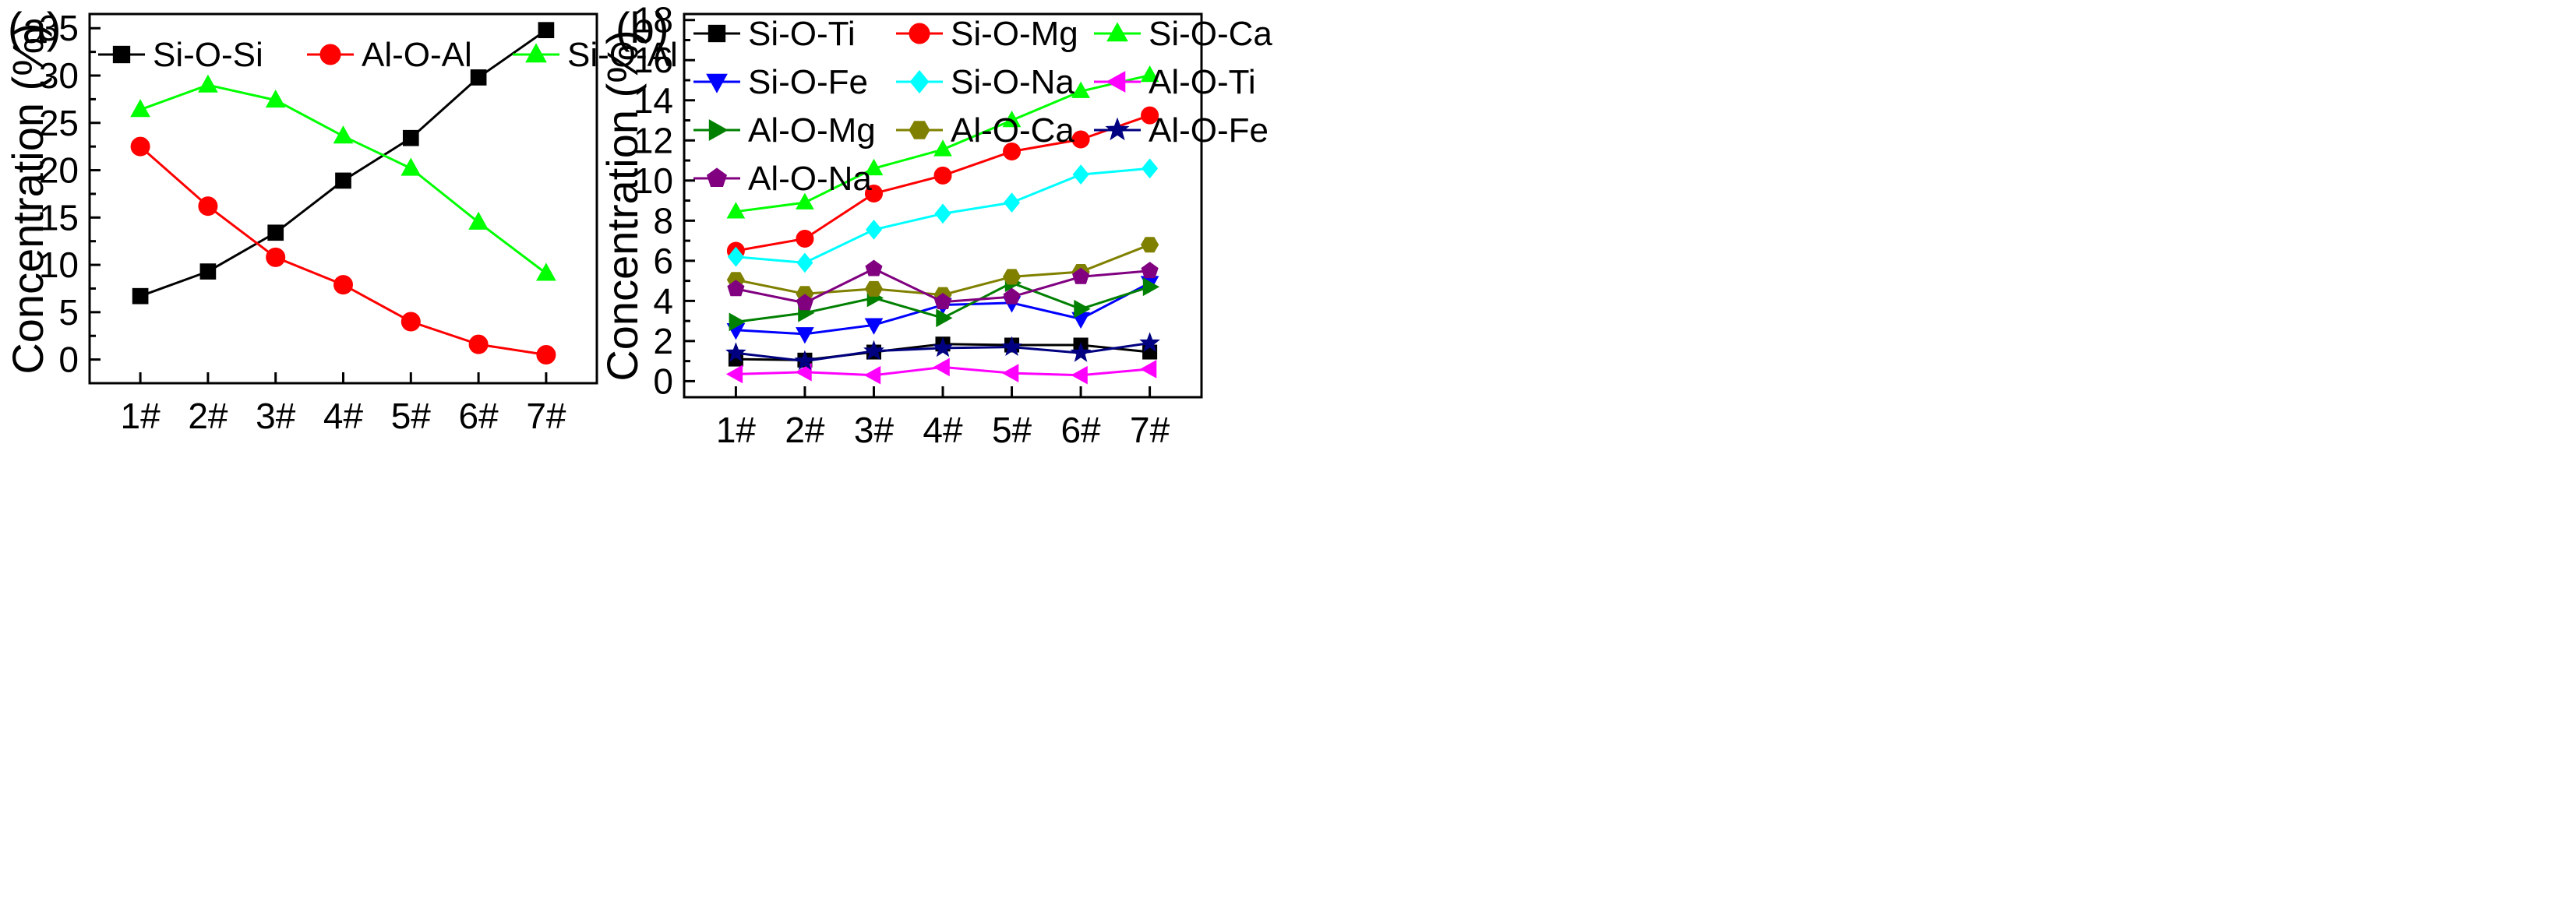 The width and height of the screenshot is (2576, 898). What do you see at coordinates (653, 100) in the screenshot?
I see `y-tick-label: 14` at bounding box center [653, 100].